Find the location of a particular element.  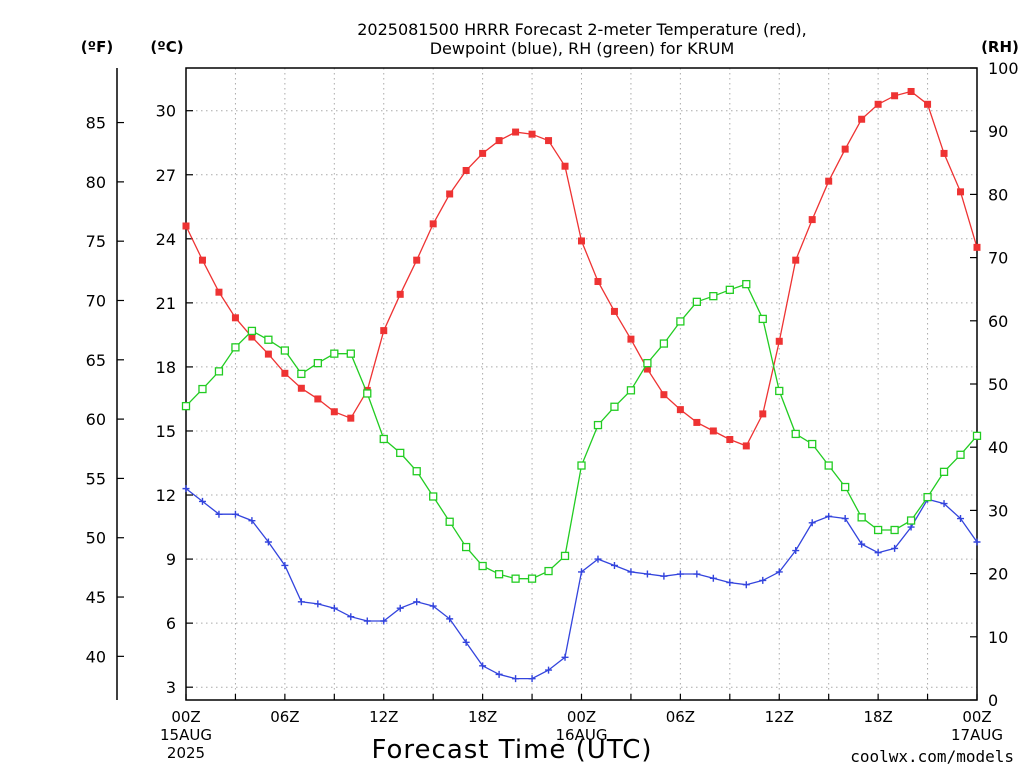

x-tick-label: 18Z is located at coordinates (482, 717).